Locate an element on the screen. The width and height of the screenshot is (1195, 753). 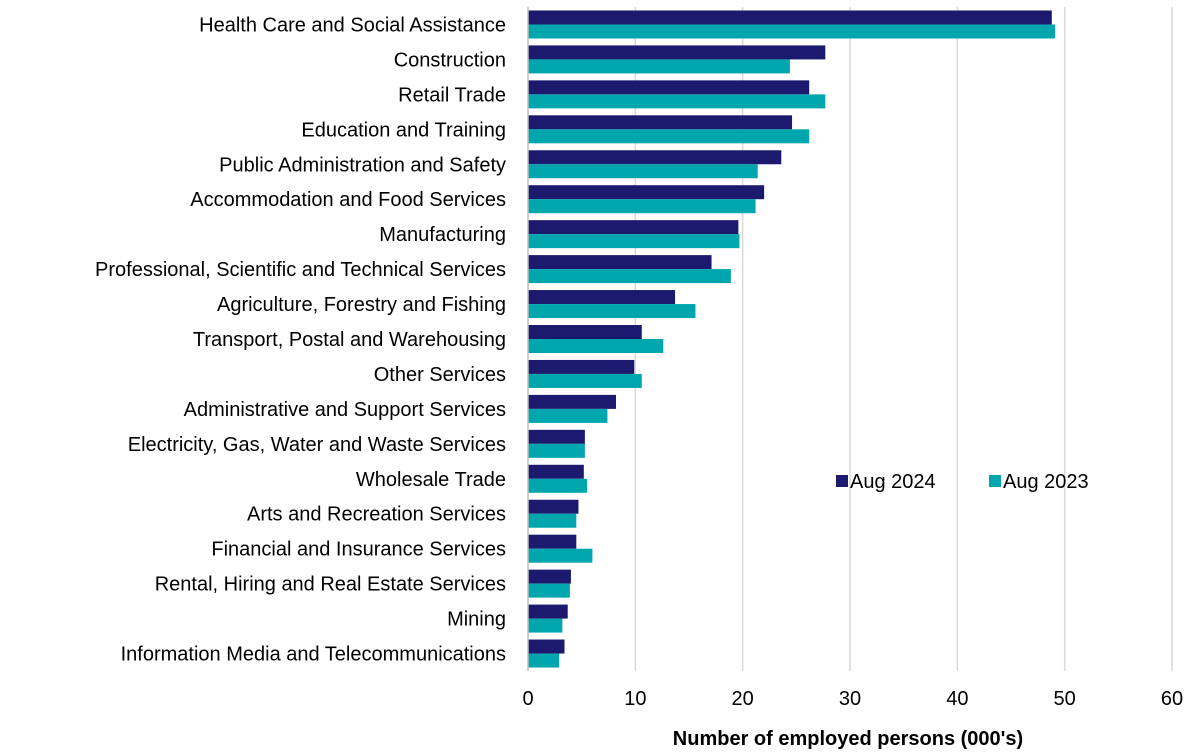
legend-swatch-aug-2023 is located at coordinates (995, 481).